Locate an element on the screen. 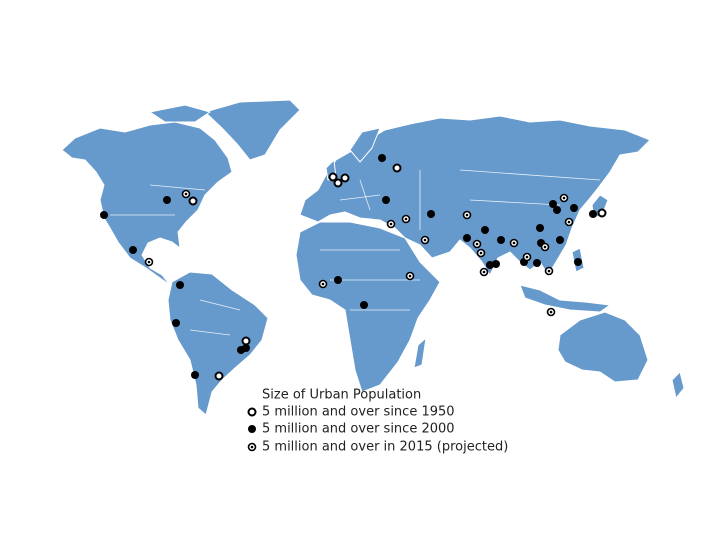 The height and width of the screenshot is (540, 720). markers-2015 is located at coordinates (359, 253).